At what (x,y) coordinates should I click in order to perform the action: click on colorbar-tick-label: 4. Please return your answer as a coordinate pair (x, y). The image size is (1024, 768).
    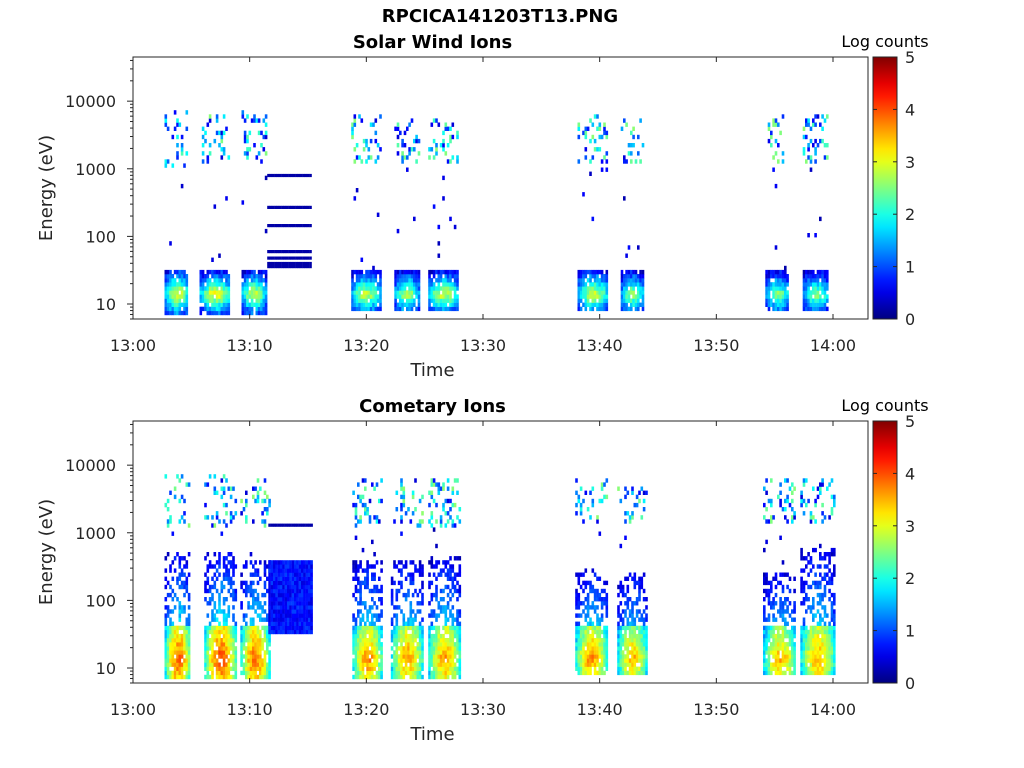
    Looking at the image, I should click on (910, 473).